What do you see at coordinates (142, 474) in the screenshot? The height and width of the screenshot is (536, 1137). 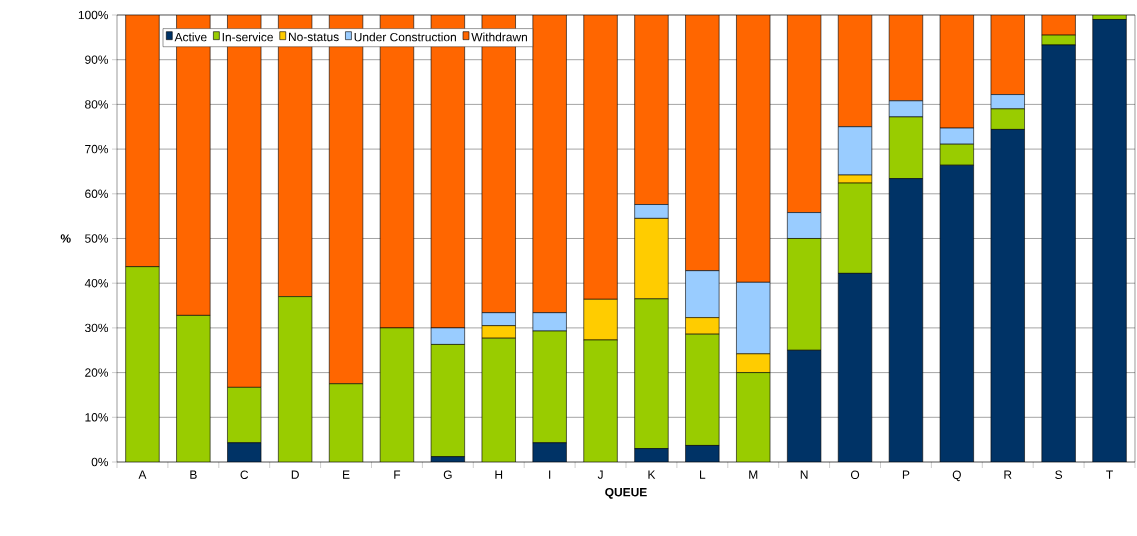 I see `x-tick-label: A` at bounding box center [142, 474].